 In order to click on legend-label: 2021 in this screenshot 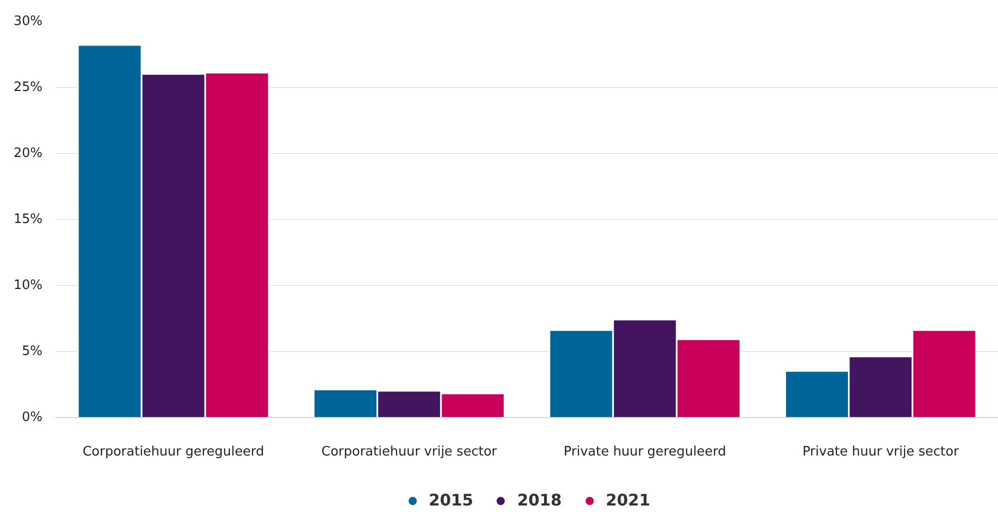, I will do `click(628, 500)`.